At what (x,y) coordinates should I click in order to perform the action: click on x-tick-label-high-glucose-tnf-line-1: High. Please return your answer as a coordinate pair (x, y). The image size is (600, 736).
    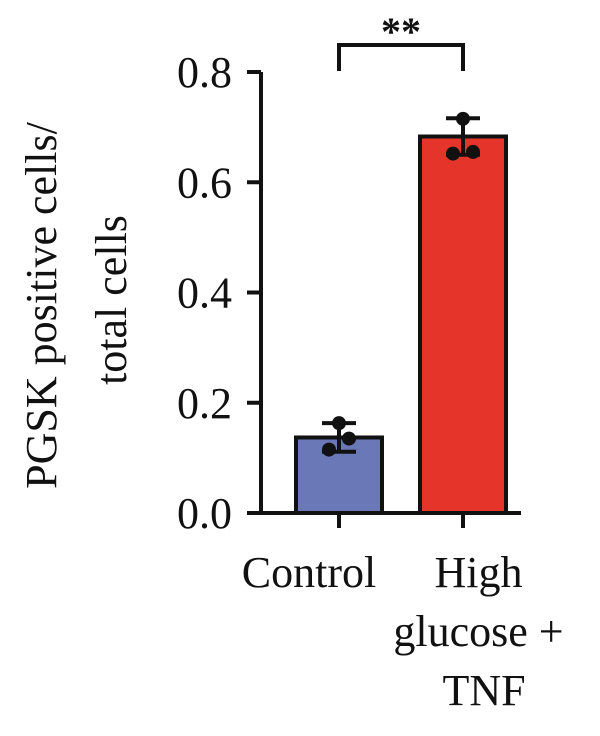
    Looking at the image, I should click on (479, 572).